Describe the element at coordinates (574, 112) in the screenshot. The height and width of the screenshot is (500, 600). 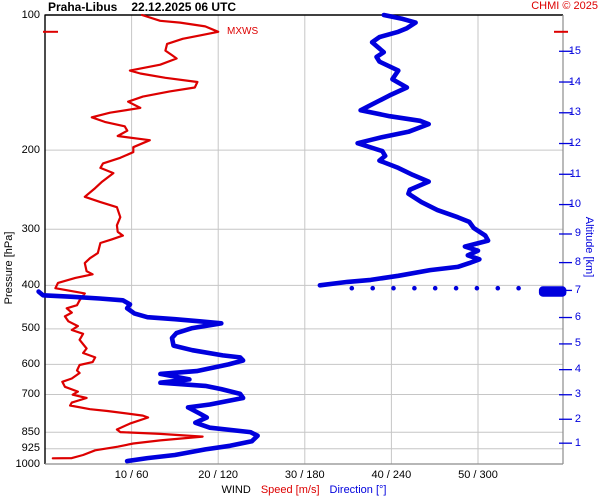
I see `altitude-tick-label: 13` at that location.